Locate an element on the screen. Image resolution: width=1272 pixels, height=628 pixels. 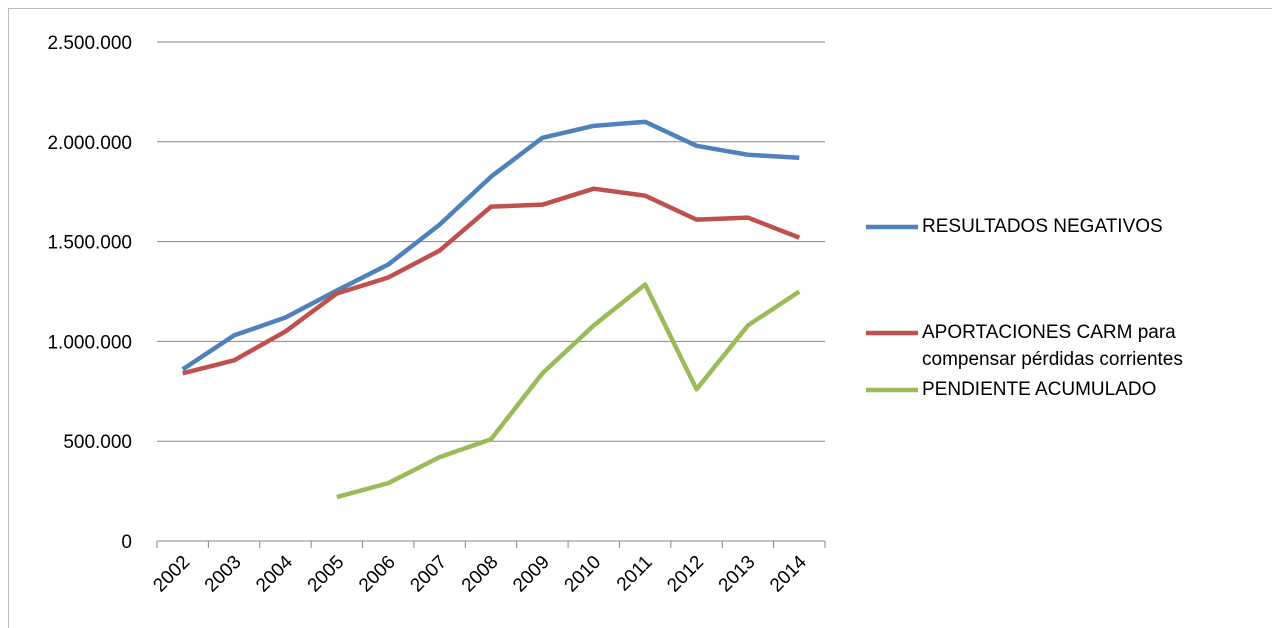
x-tick-label: 2004 is located at coordinates (274, 573).